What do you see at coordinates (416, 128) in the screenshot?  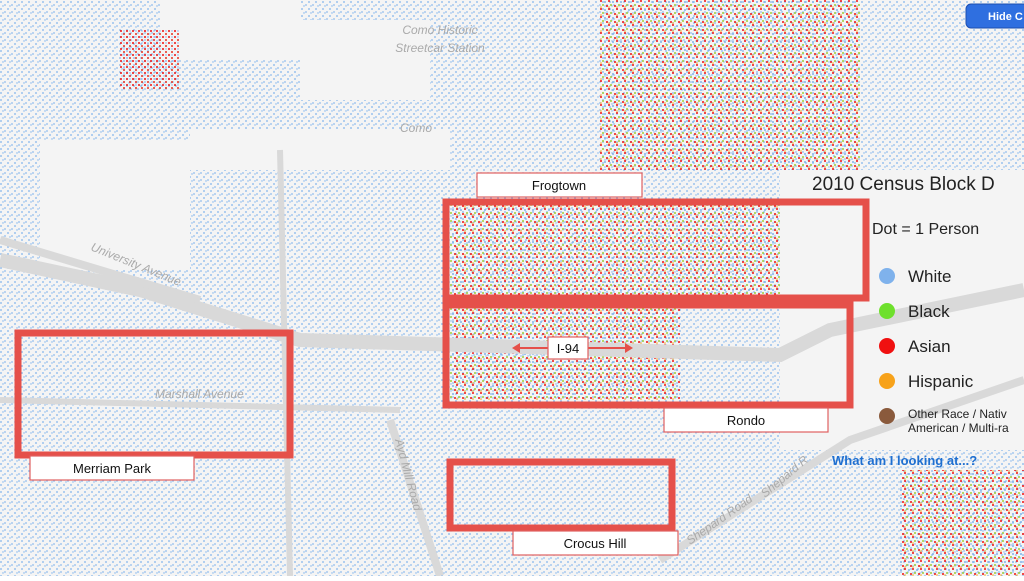 I see `map-label: Como` at bounding box center [416, 128].